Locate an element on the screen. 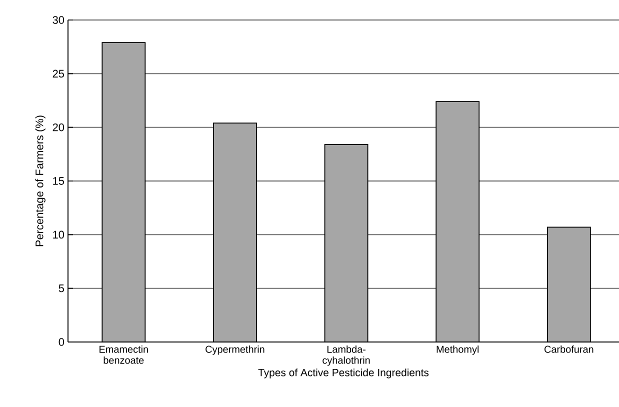 This screenshot has width=619, height=407. y-tick-label: 0 is located at coordinates (61, 342).